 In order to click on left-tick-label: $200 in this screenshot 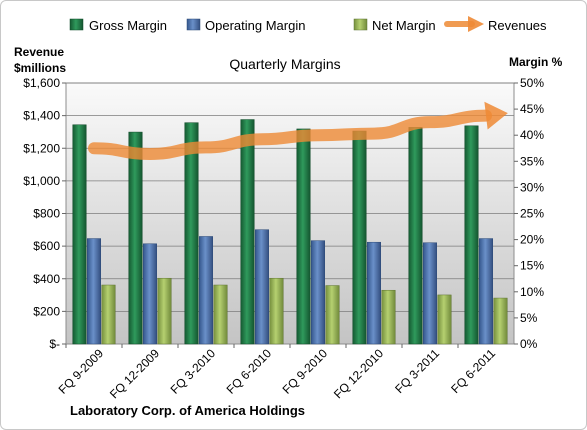, I will do `click(46, 311)`.